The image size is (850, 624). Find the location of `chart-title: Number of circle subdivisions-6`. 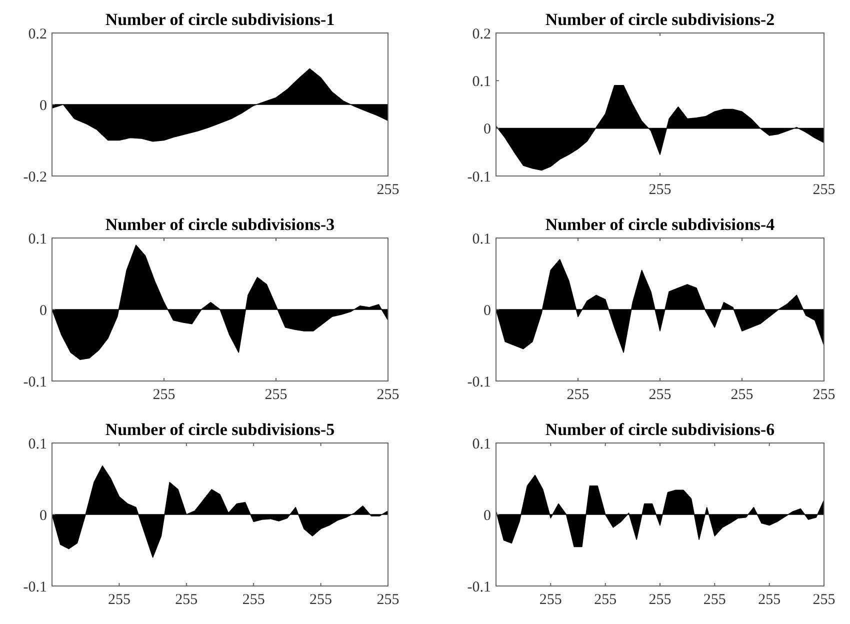

chart-title: Number of circle subdivisions-6 is located at coordinates (660, 429).